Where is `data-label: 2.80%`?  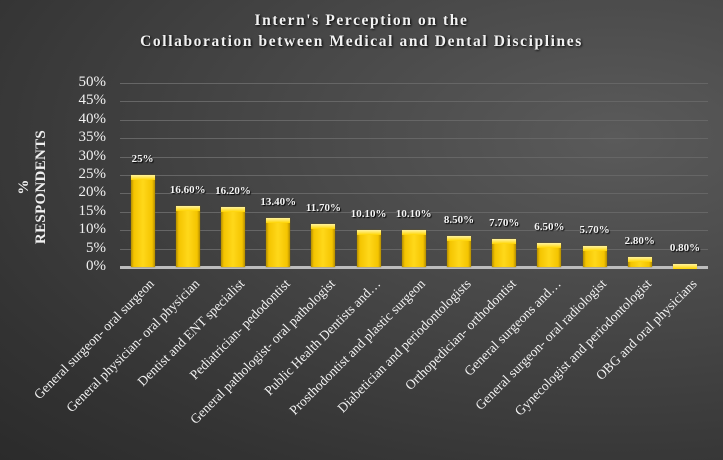 data-label: 2.80% is located at coordinates (639, 240).